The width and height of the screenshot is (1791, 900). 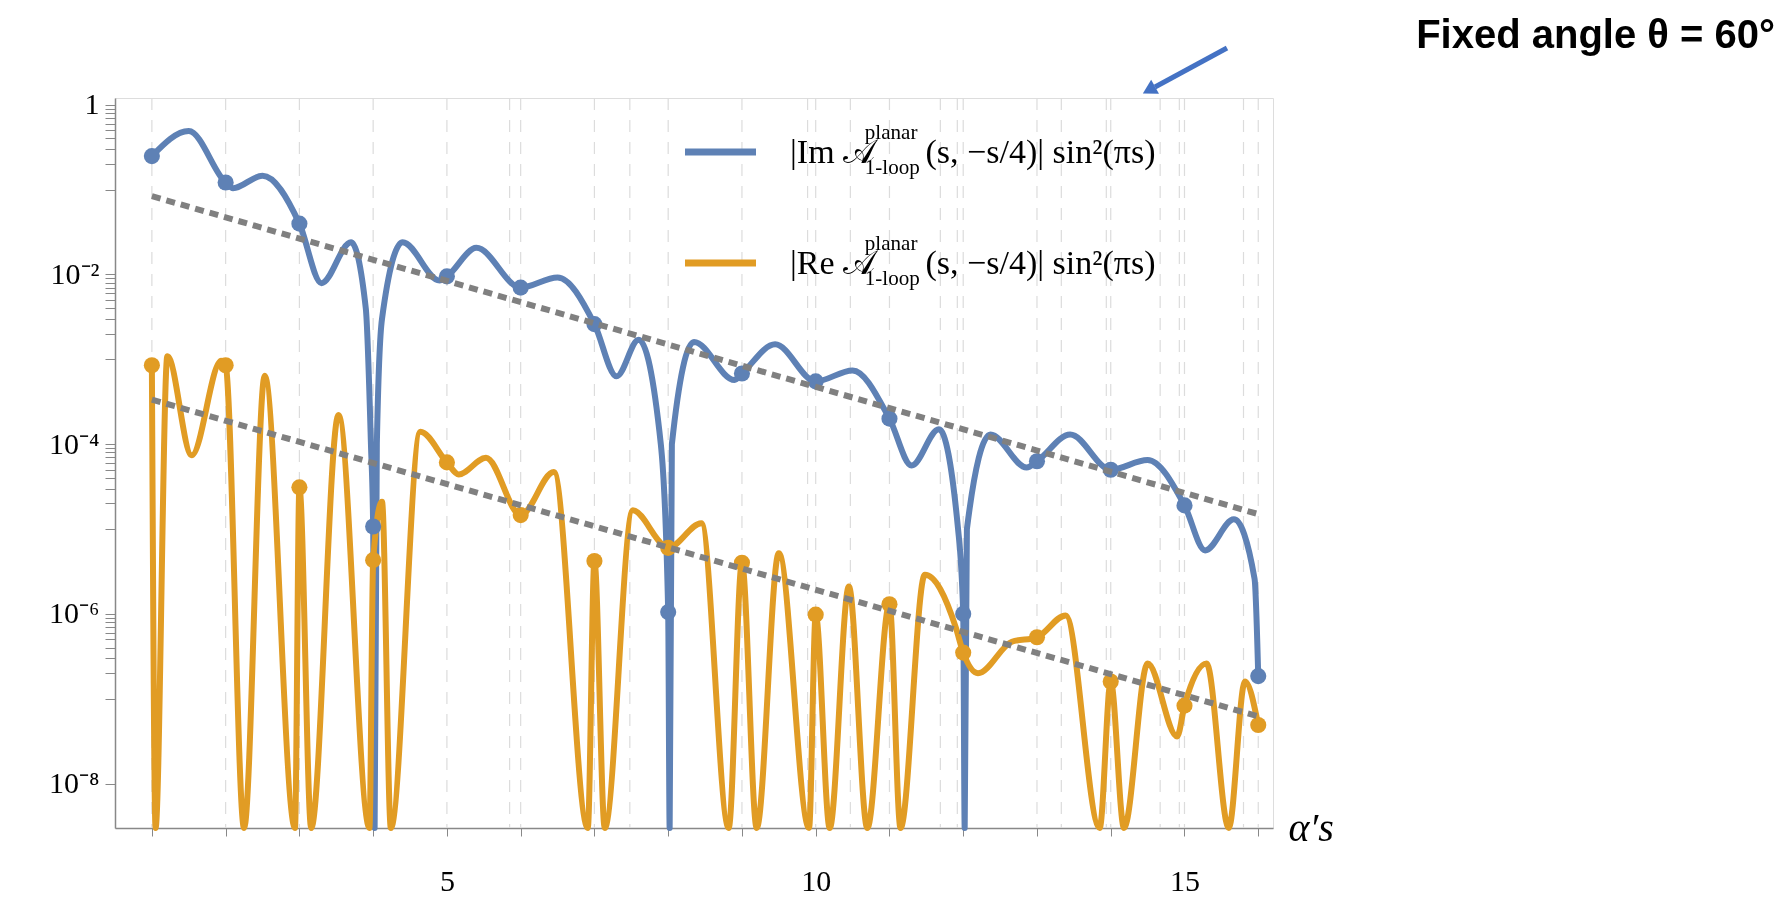 I want to click on text: Fixed angle θ = 60°, so click(x=1595, y=34).